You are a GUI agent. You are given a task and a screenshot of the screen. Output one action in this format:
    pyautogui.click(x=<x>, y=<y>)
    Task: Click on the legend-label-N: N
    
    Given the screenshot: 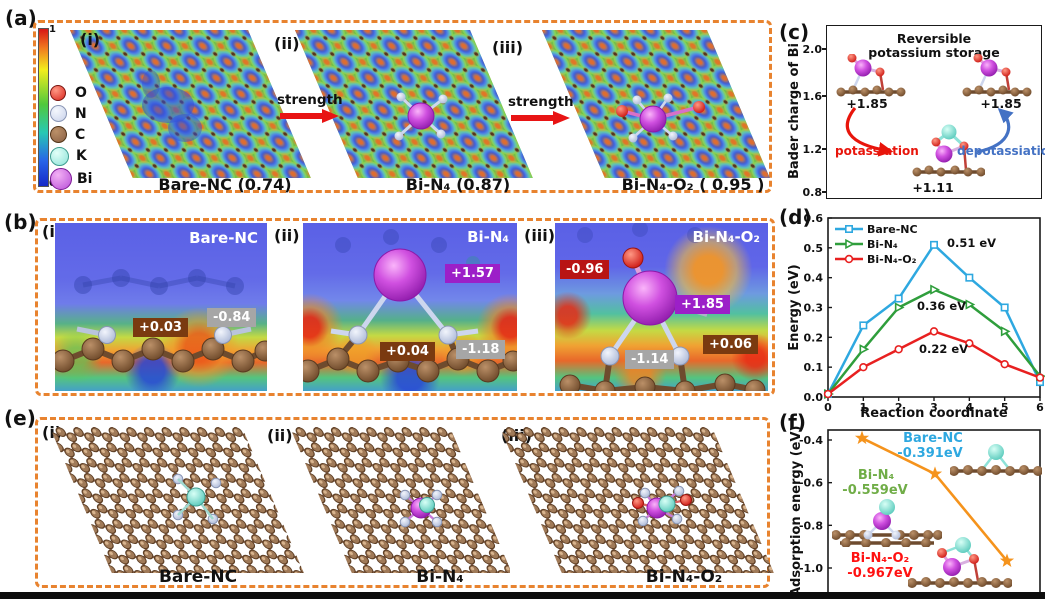 What is the action you would take?
    pyautogui.click(x=81, y=113)
    